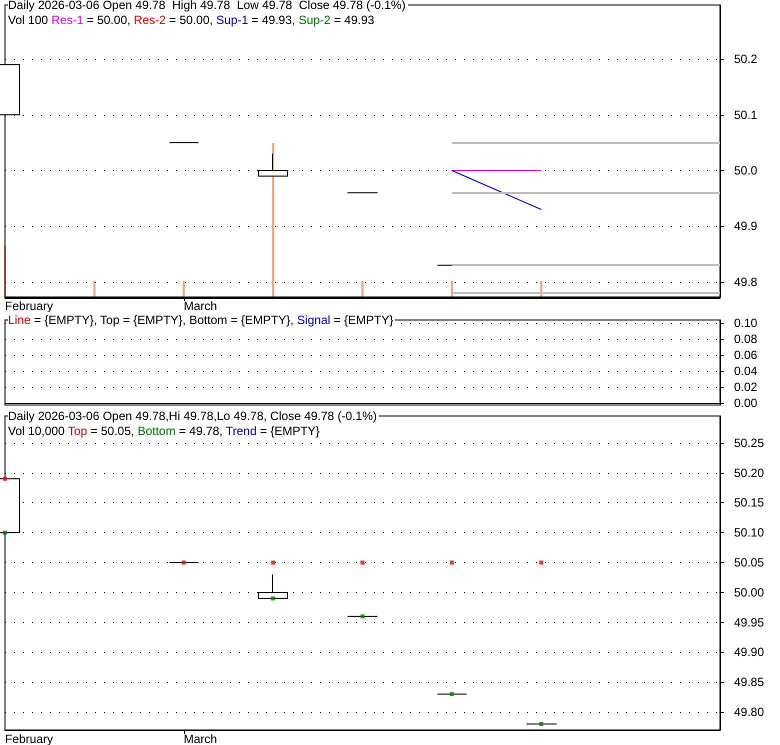 This screenshot has width=780, height=745. I want to click on y-tick-label: 0.02, so click(746, 387).